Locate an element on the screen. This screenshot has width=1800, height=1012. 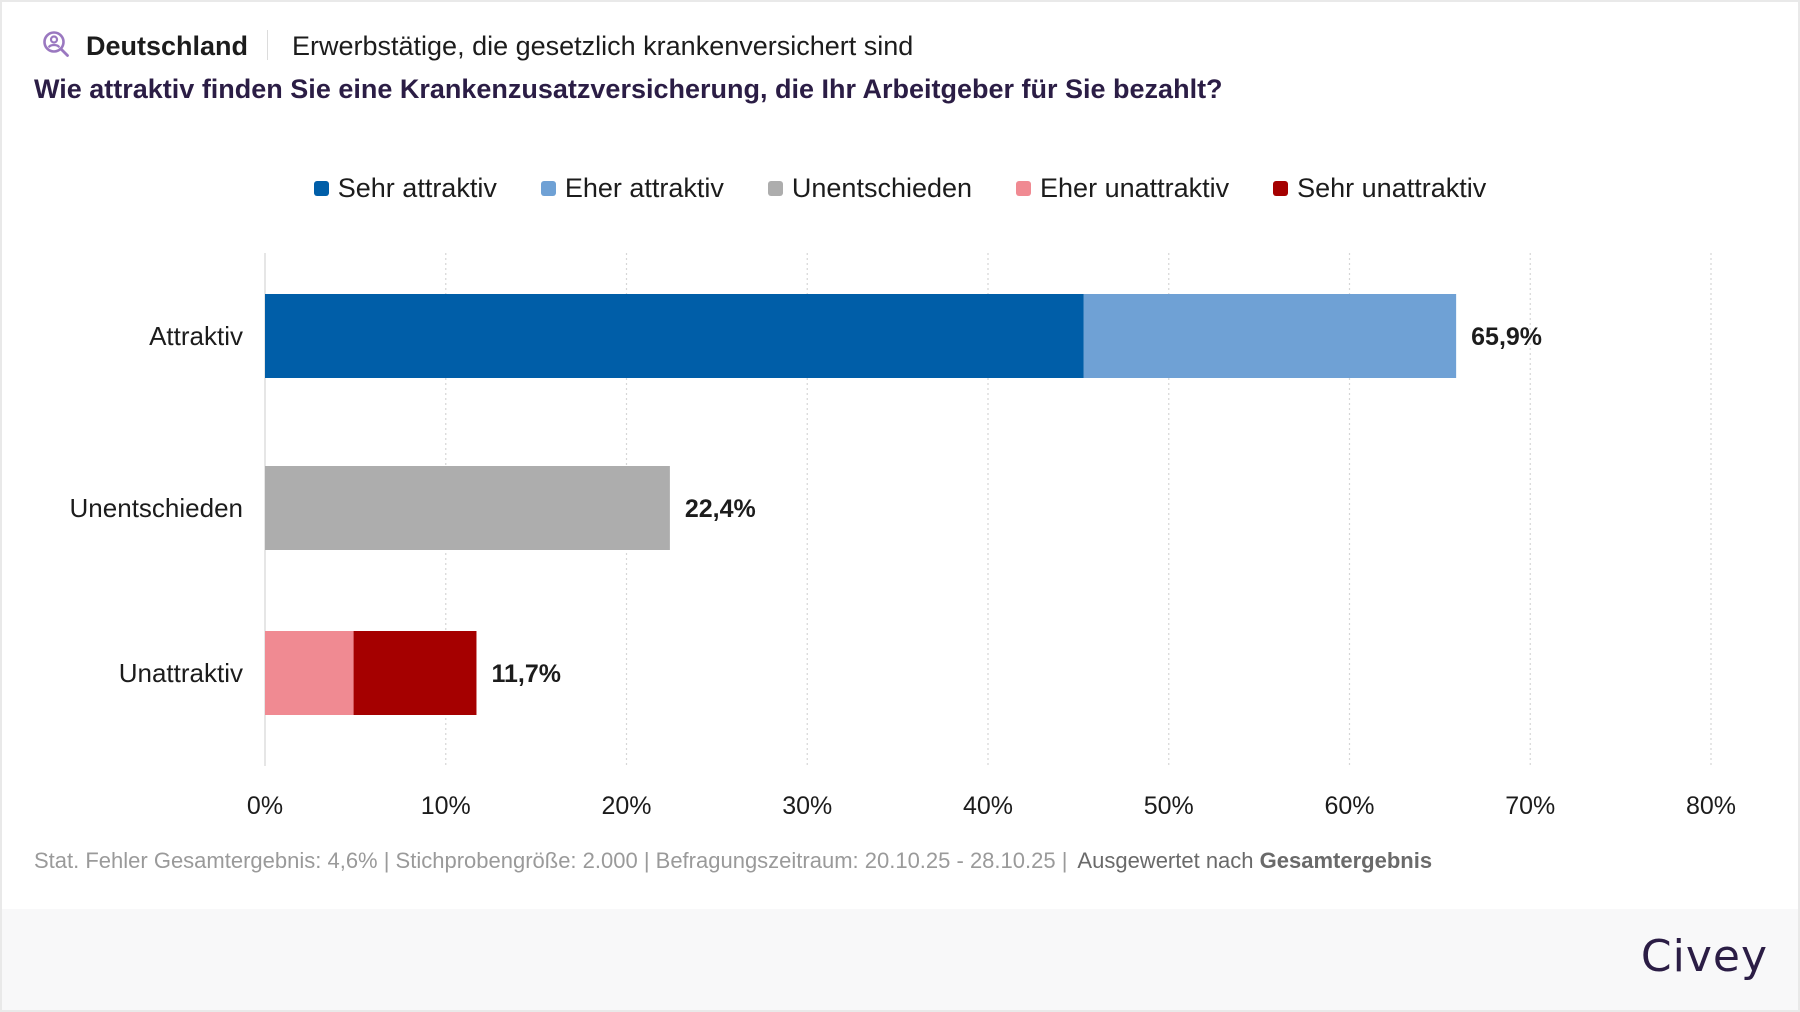
person-search-icon is located at coordinates (56, 44).